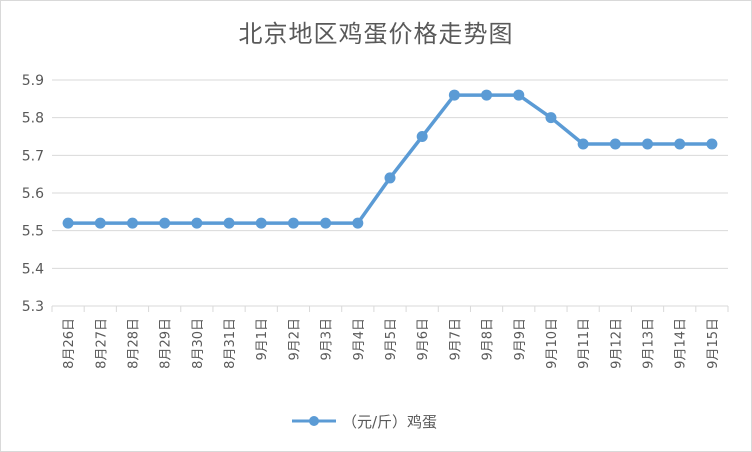 The width and height of the screenshot is (752, 452). What do you see at coordinates (616, 343) in the screenshot?
I see `x-tick-label: 9月12日` at bounding box center [616, 343].